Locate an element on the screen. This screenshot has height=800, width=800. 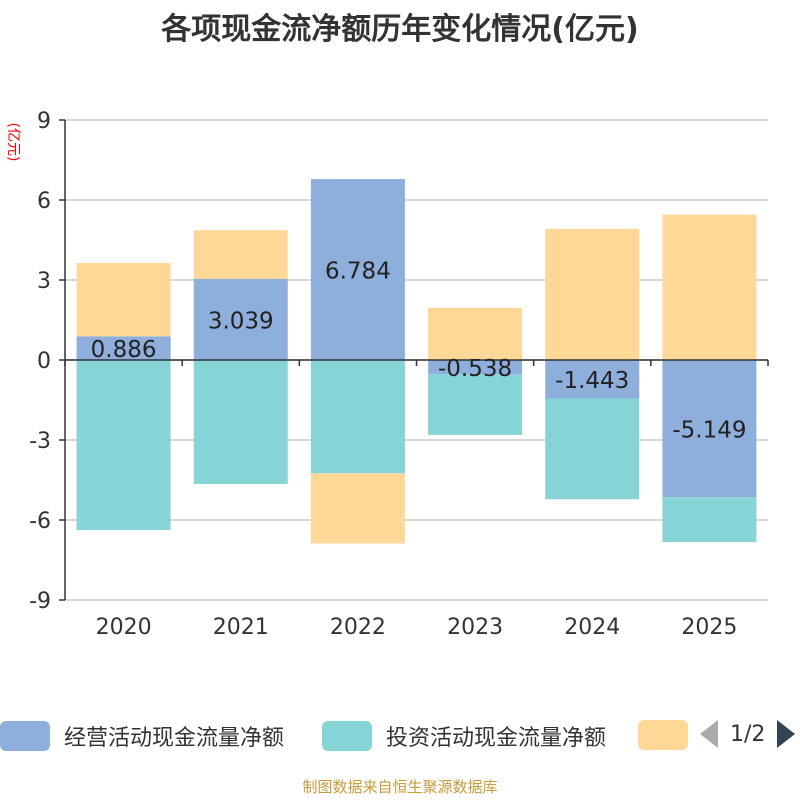
legend-page-indicator: 1/2 is located at coordinates (748, 734).